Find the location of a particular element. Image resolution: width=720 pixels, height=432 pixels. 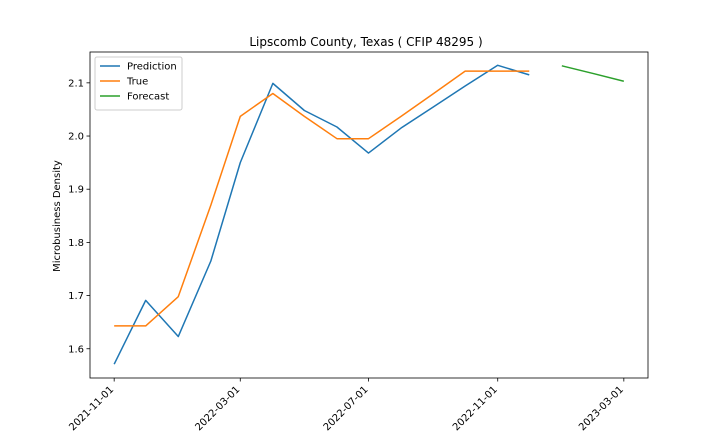

y-tick-label: 1.6 is located at coordinates (76, 349).